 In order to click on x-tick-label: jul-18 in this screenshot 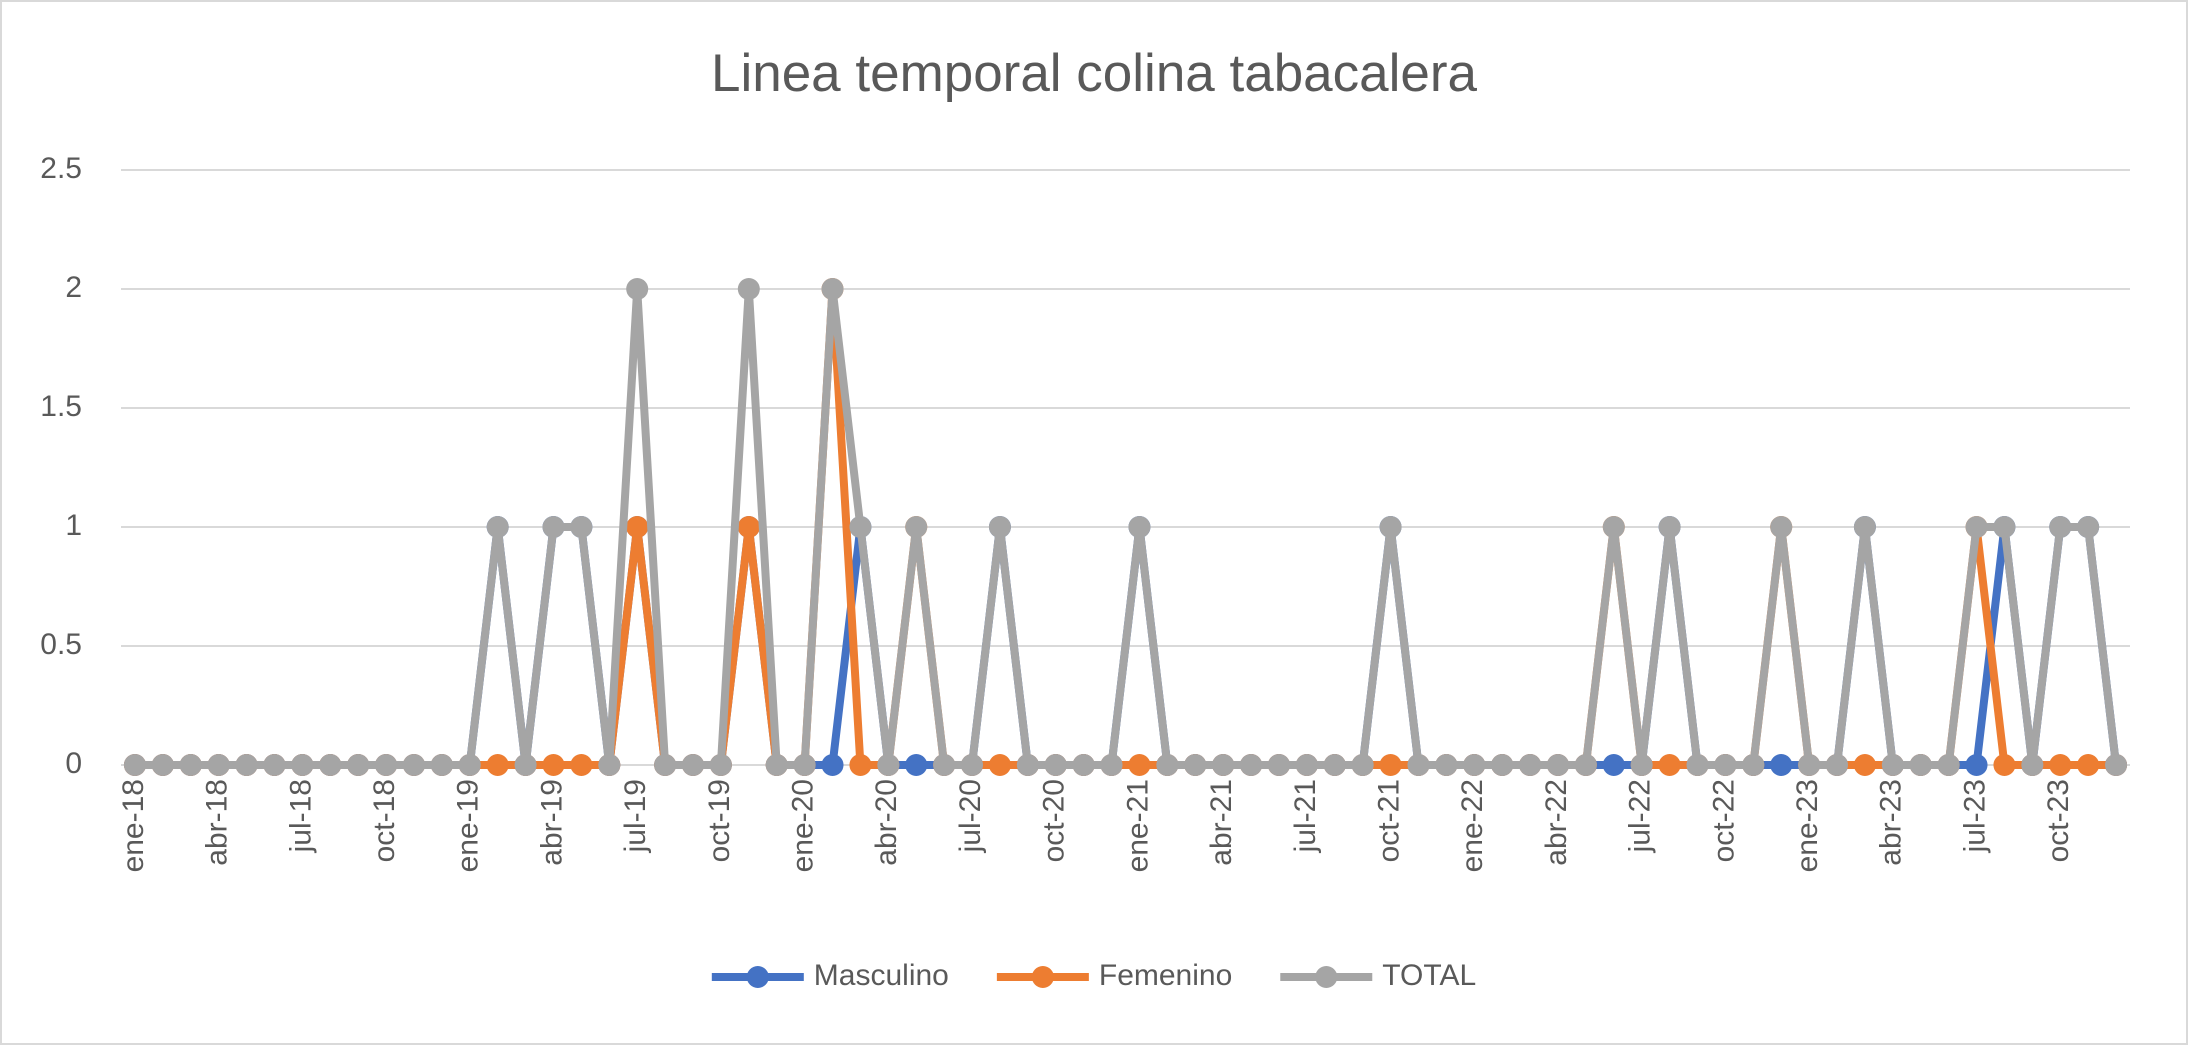, I will do `click(300, 816)`.